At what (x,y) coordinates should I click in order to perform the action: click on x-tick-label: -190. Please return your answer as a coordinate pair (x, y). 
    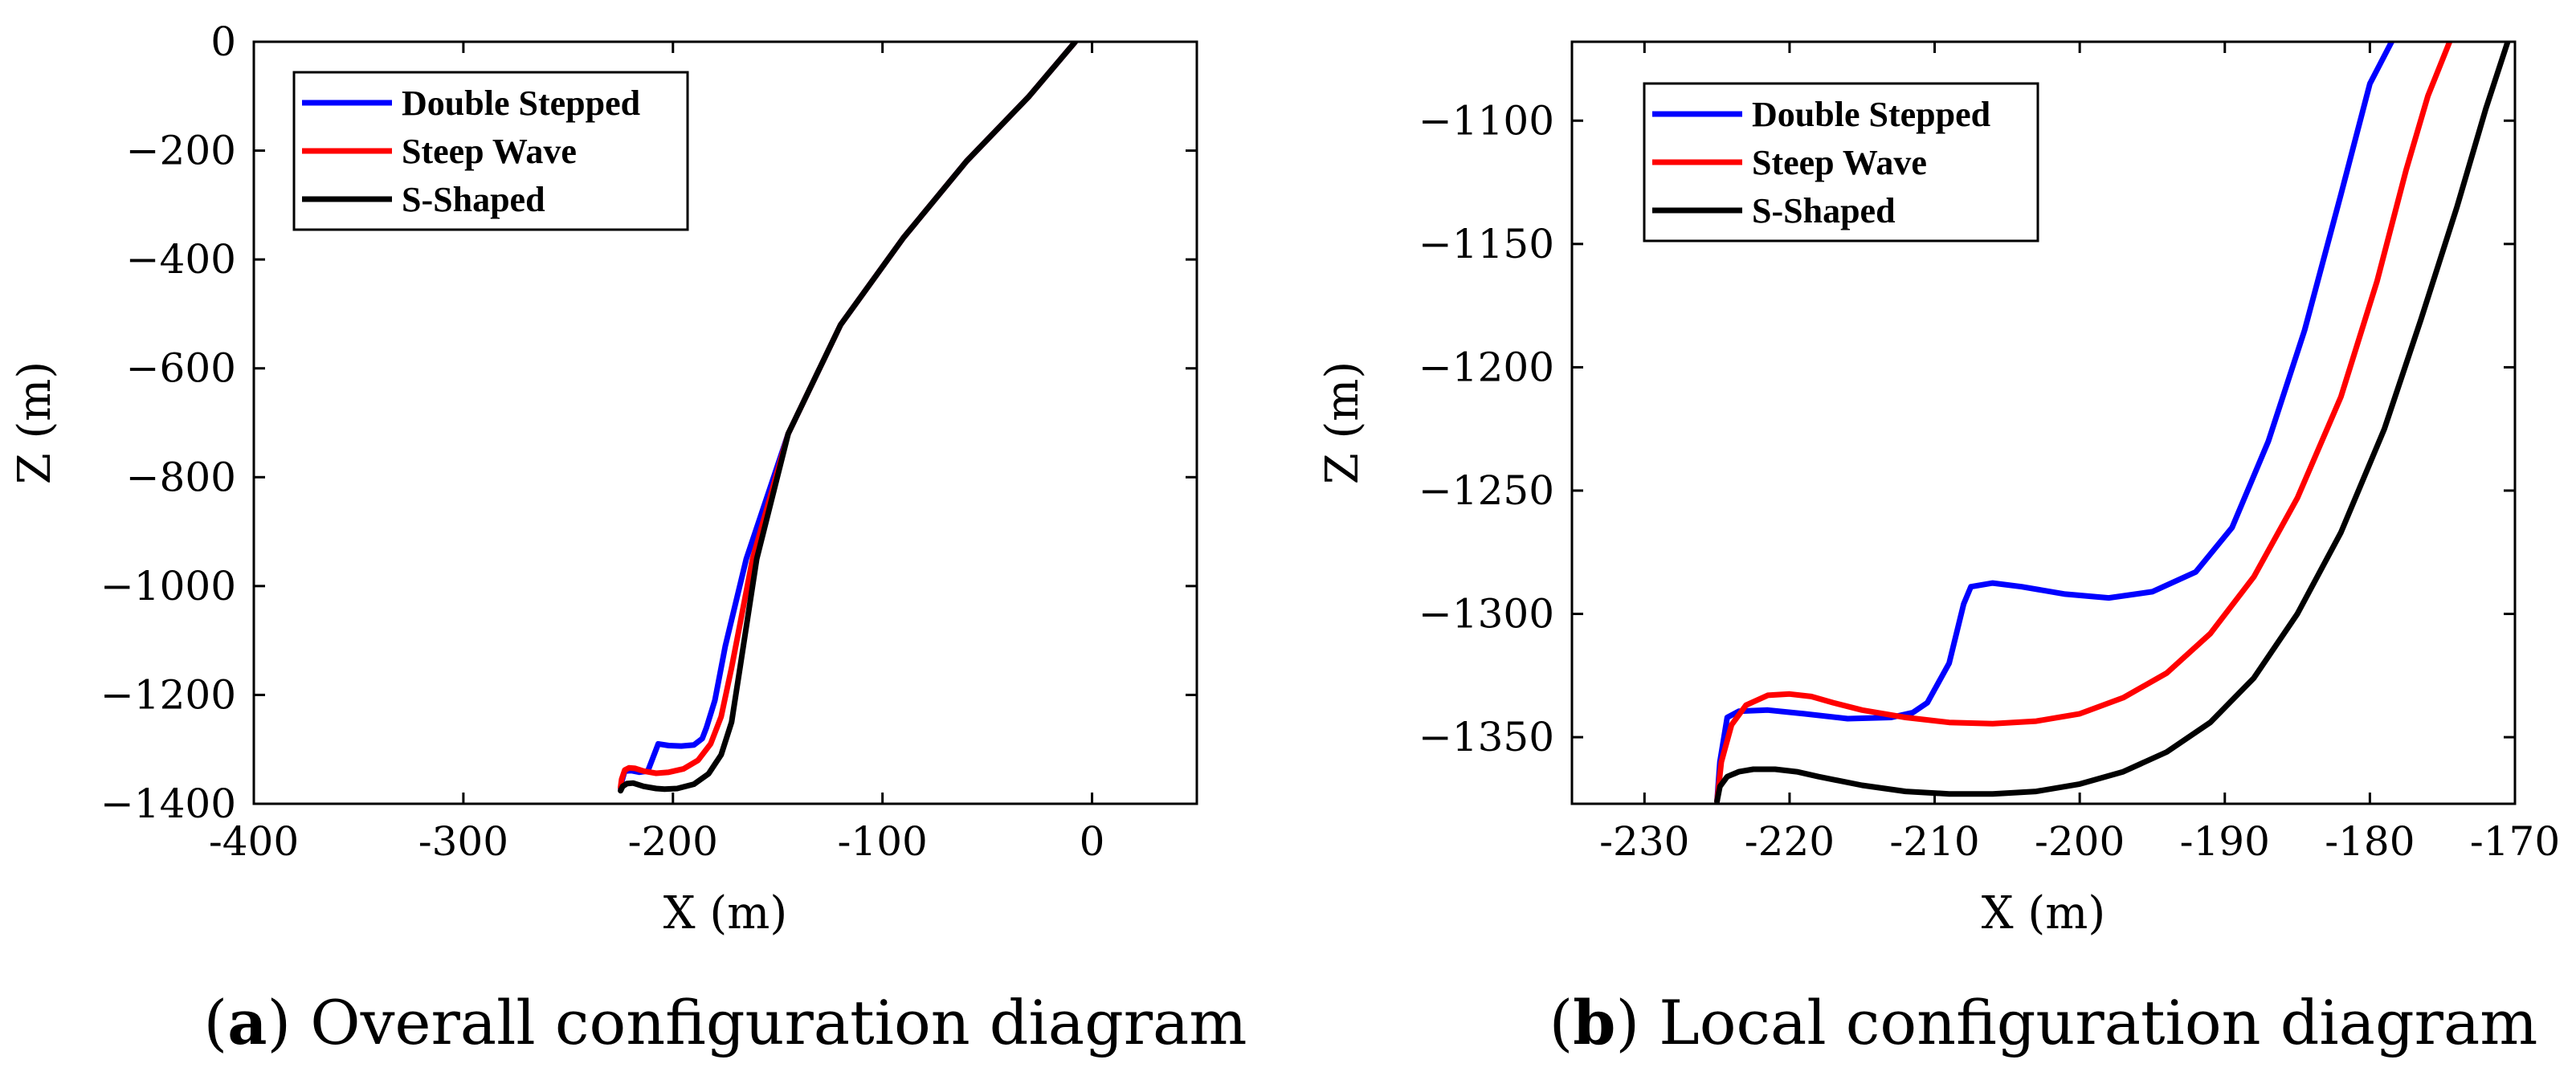
    Looking at the image, I should click on (2225, 842).